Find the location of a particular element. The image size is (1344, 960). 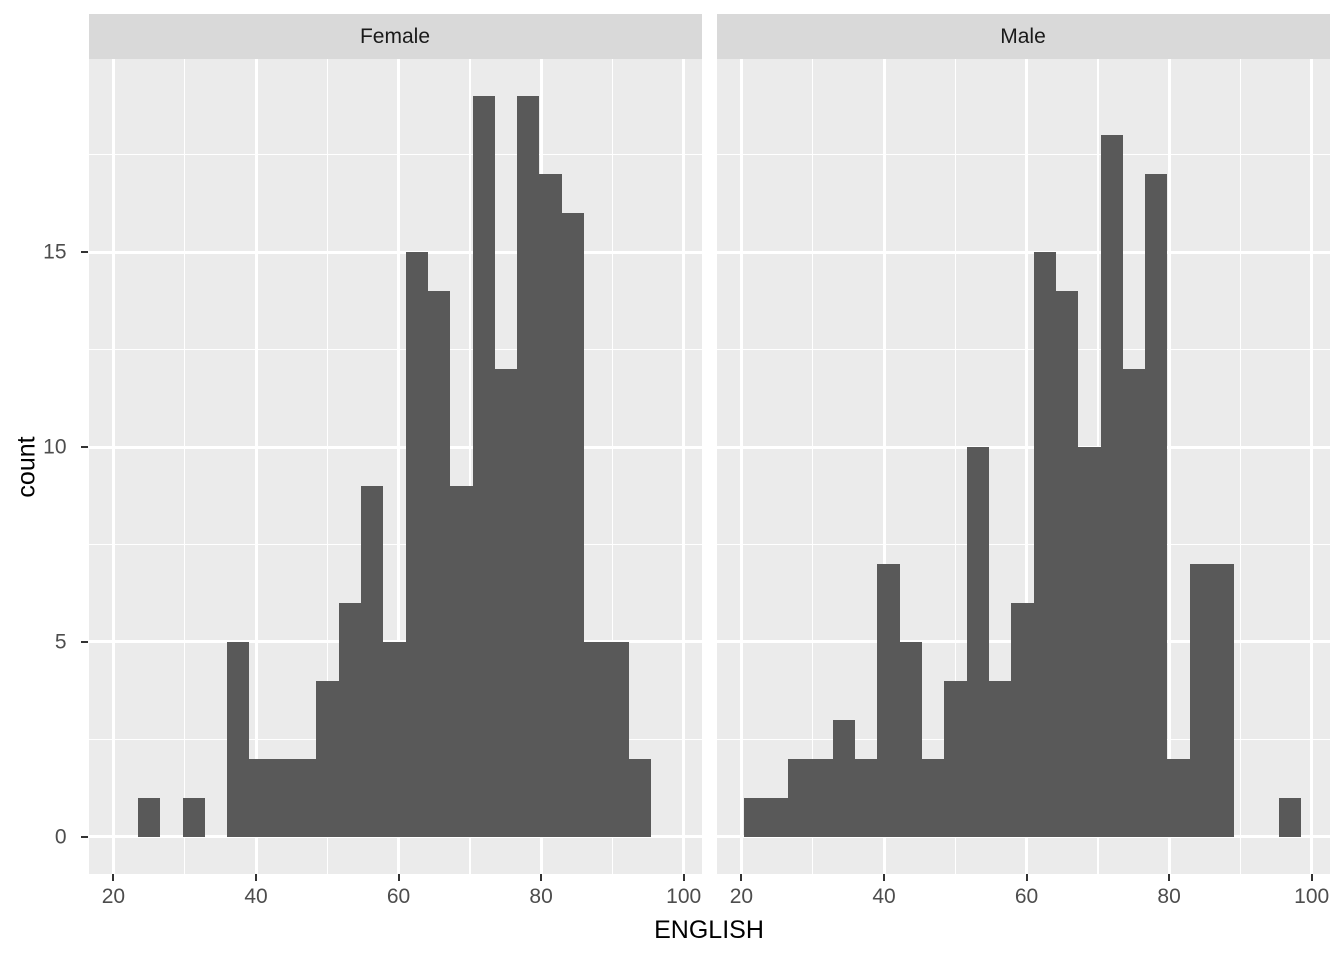

y-axis-title: count is located at coordinates (26, 466).